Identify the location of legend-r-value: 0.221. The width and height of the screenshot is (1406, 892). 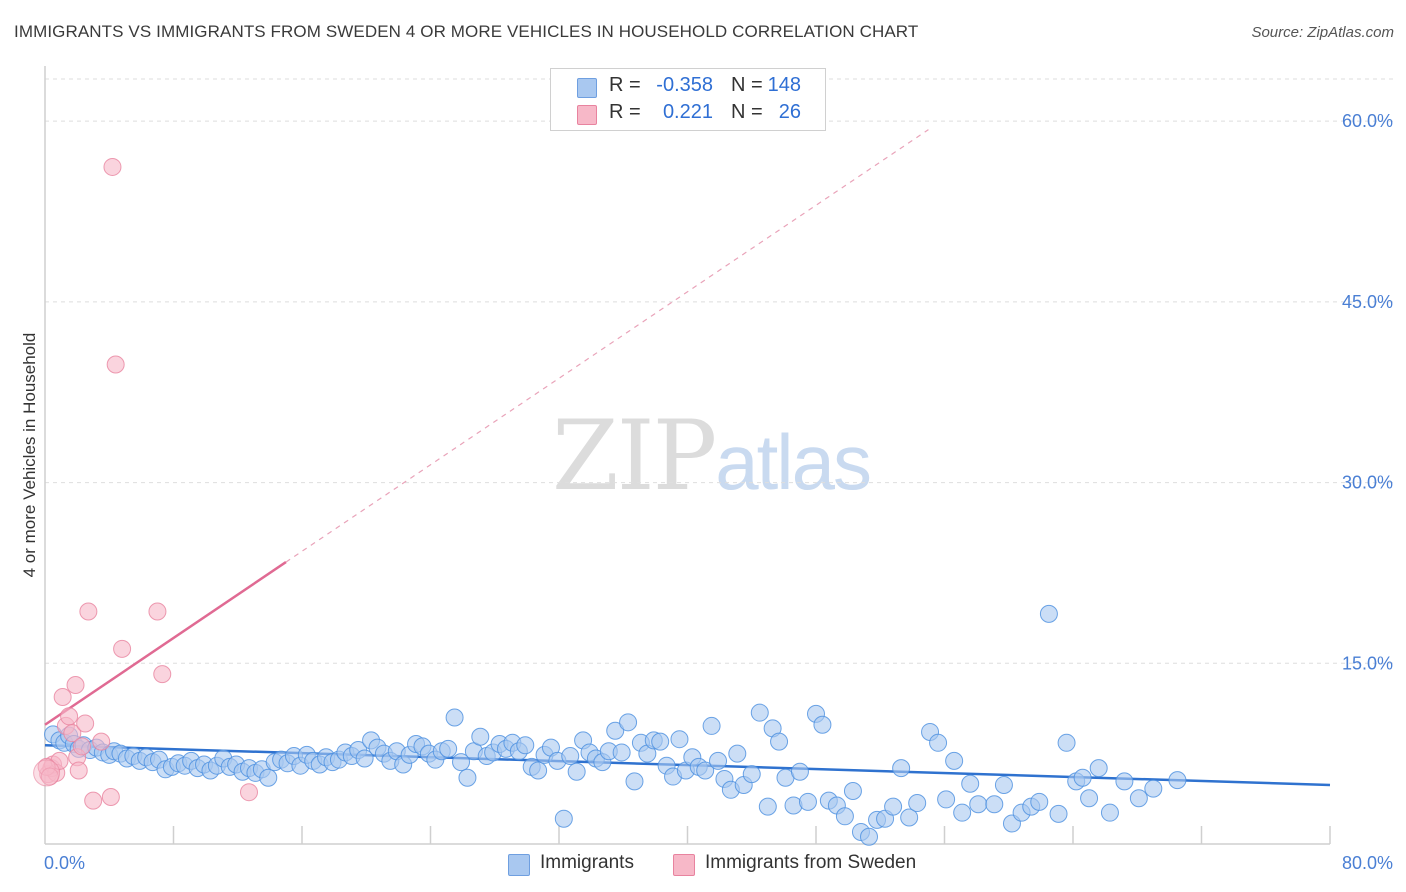
(687, 112).